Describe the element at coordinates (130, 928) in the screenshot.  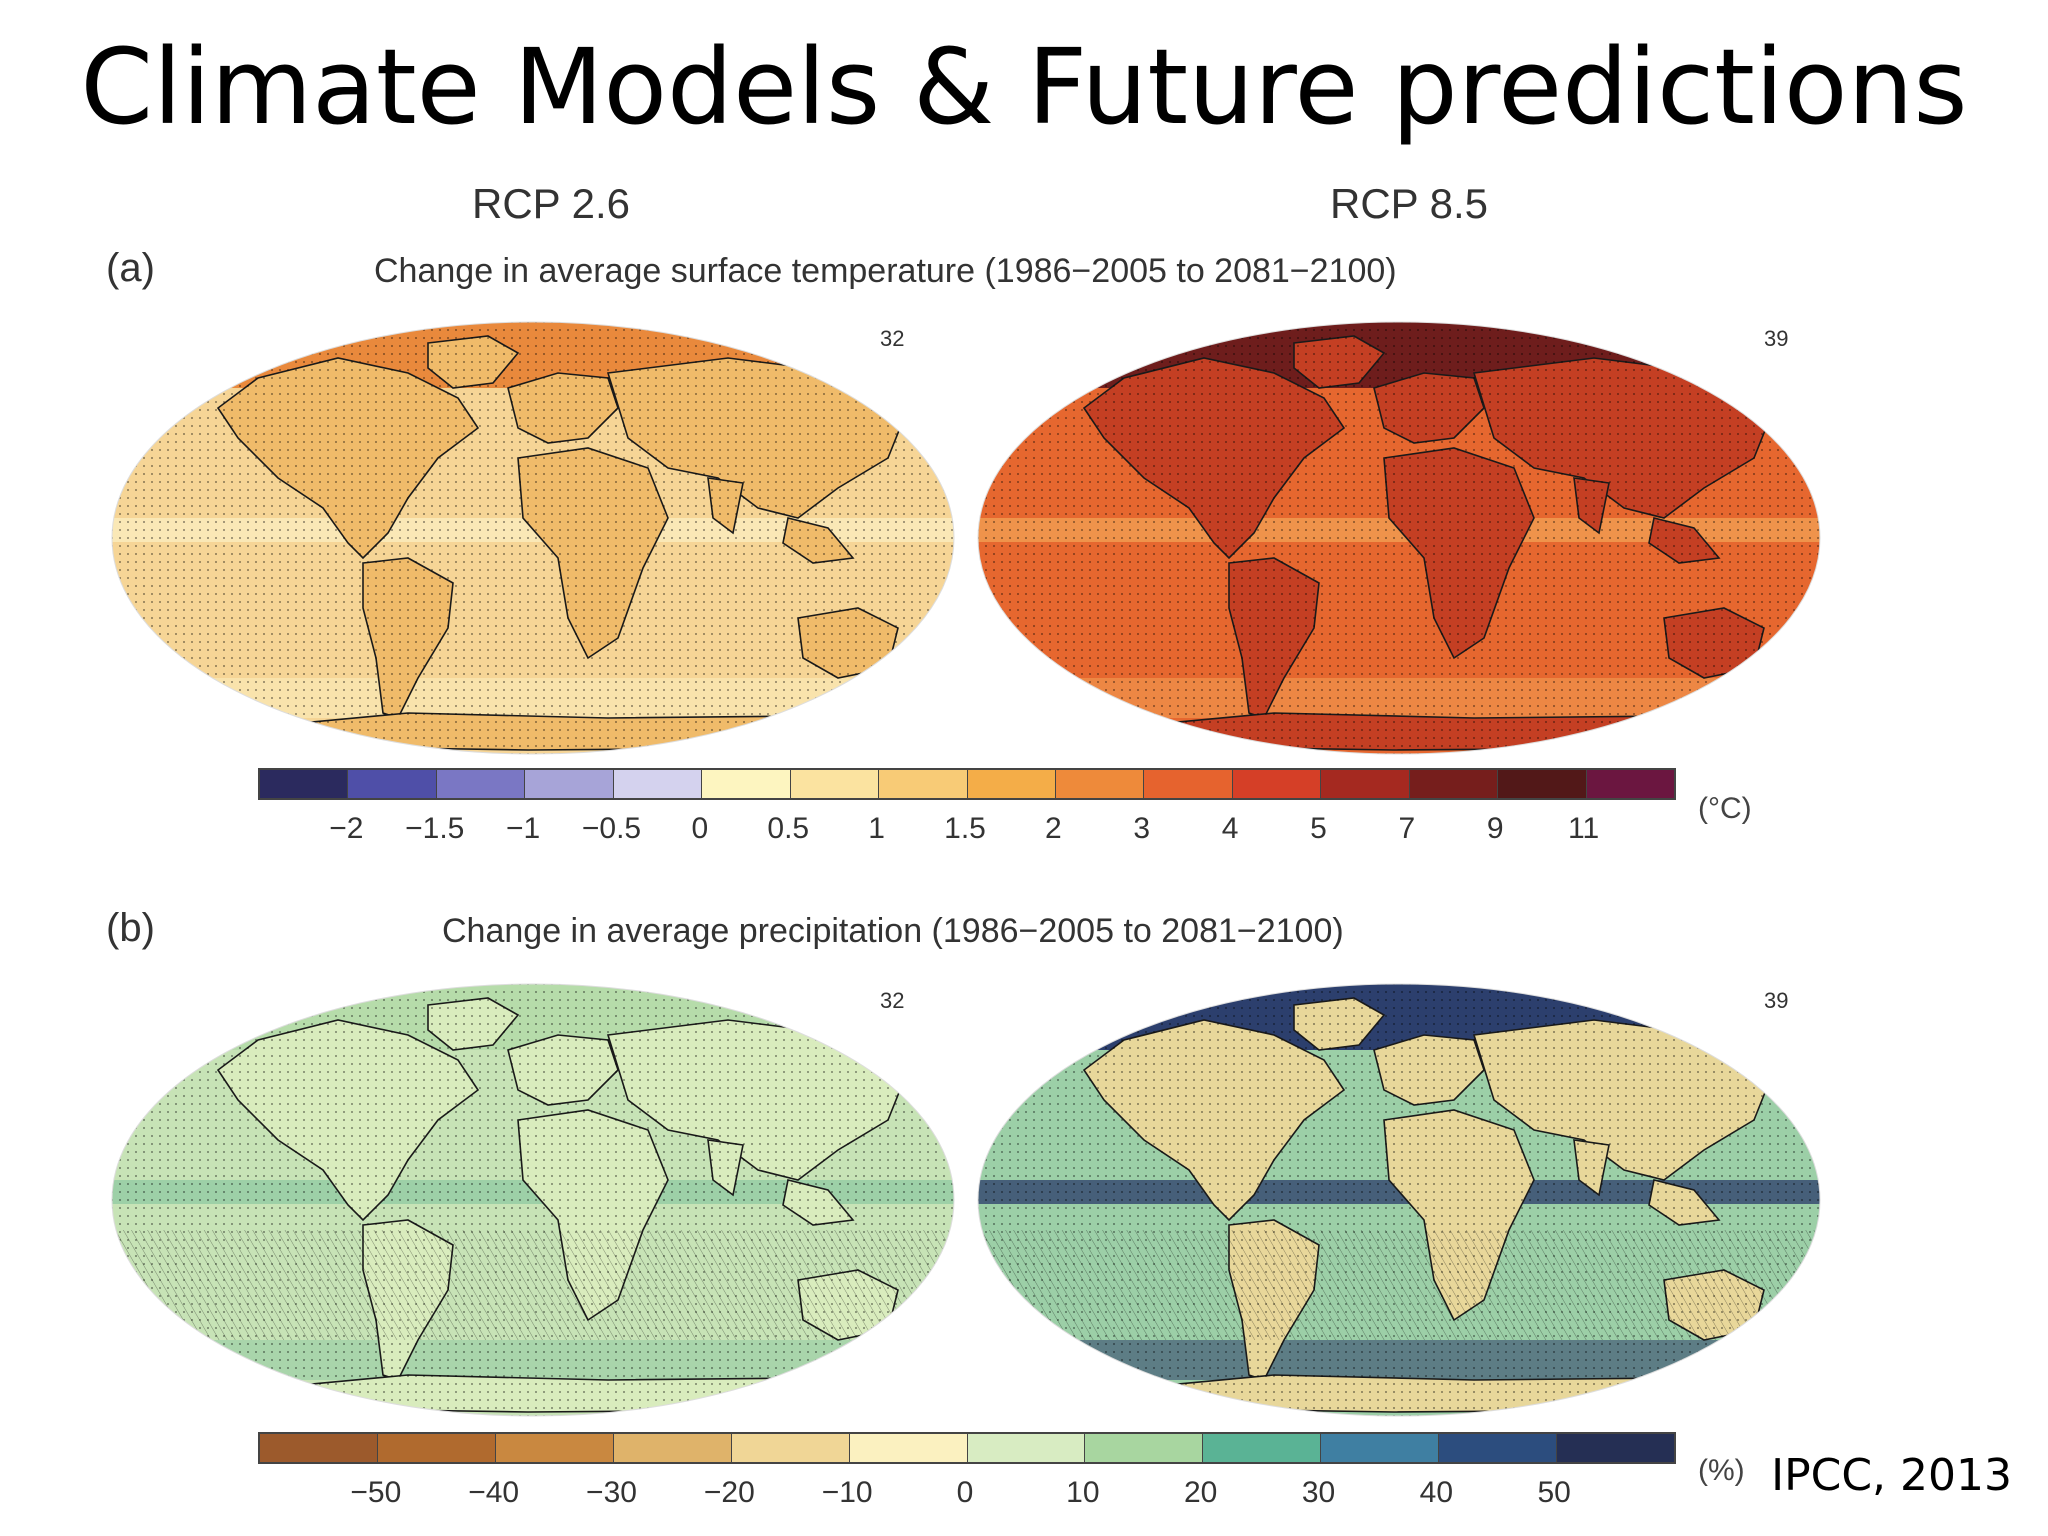
I see `panel-b-letter: (b)` at that location.